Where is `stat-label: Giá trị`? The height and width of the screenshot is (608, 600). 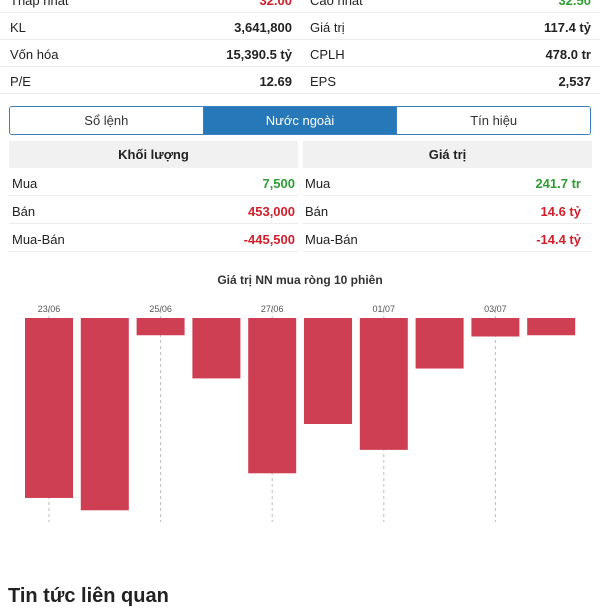
stat-label: Giá trị is located at coordinates (327, 27).